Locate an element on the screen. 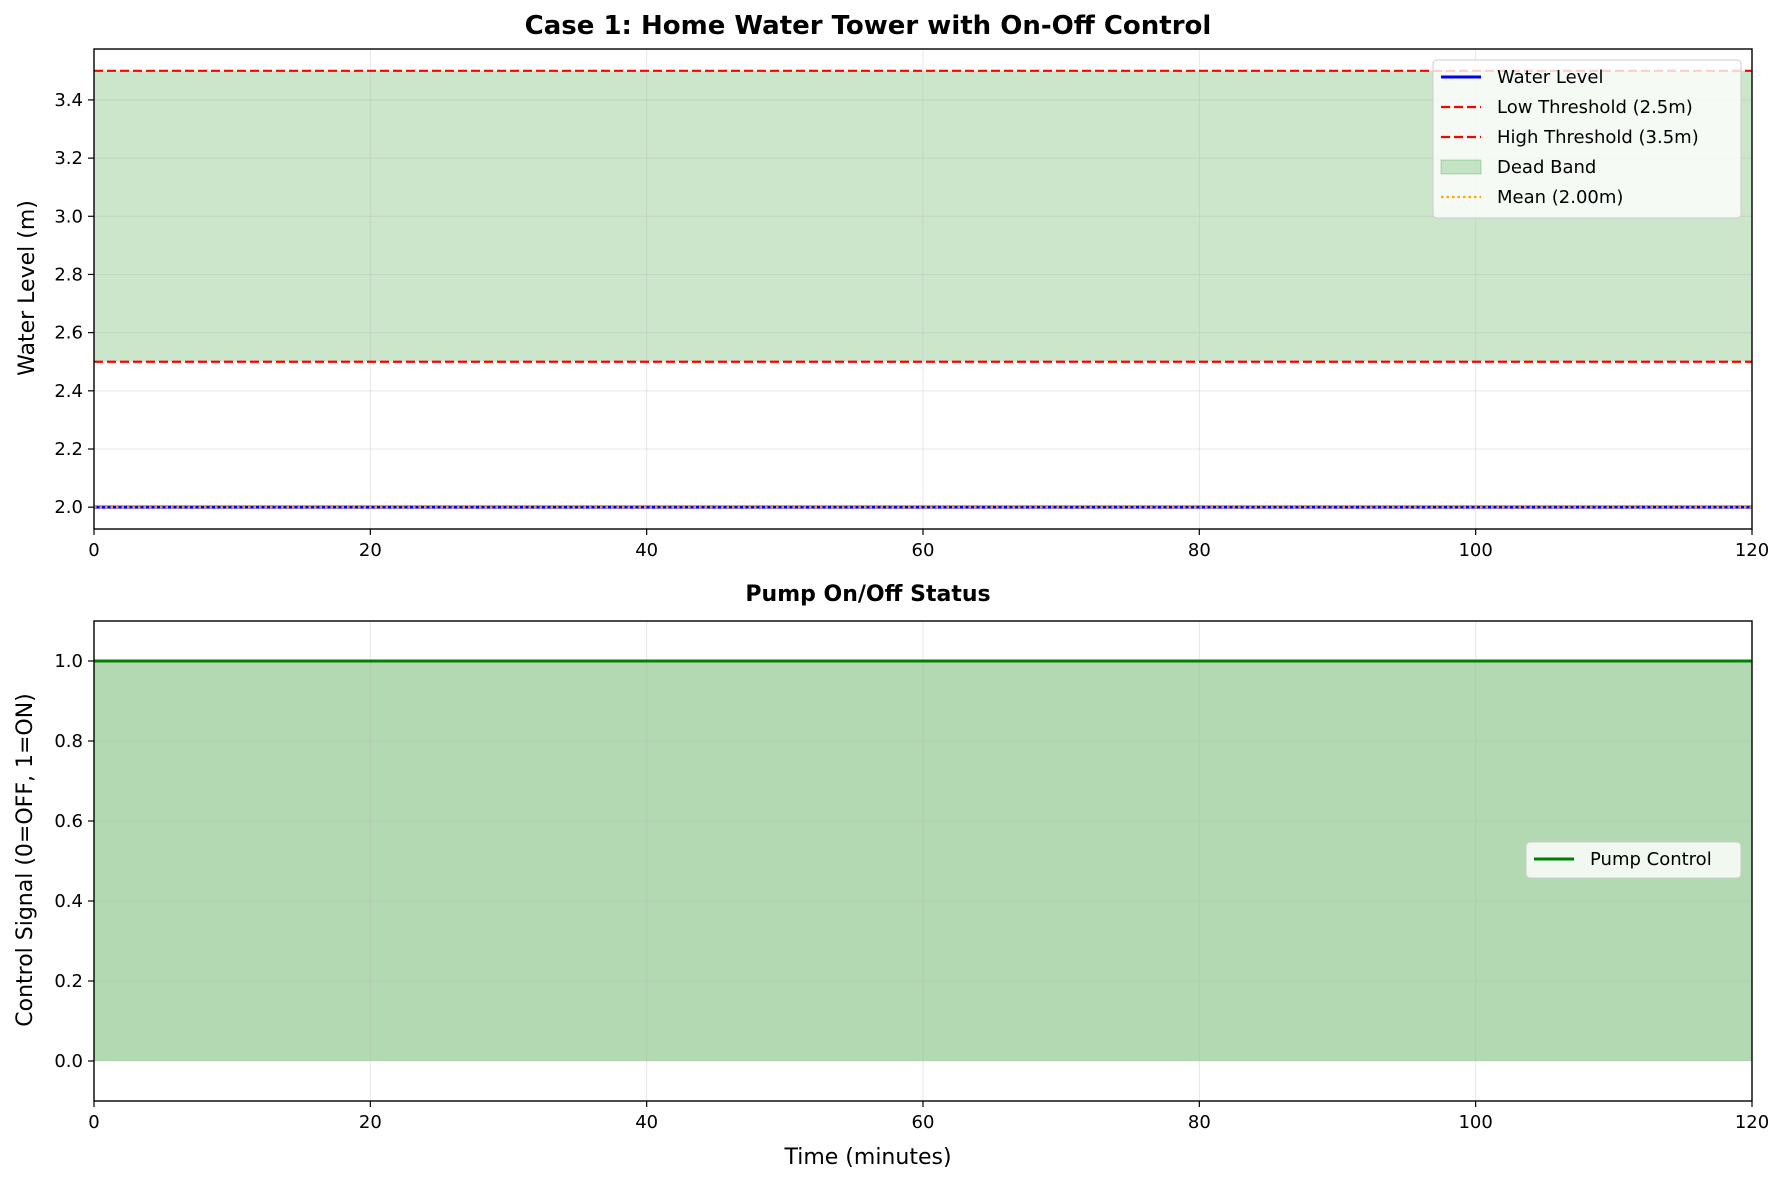 This screenshot has width=1782, height=1180. pump-status-xlabel: Time (minutes) is located at coordinates (867, 1157).